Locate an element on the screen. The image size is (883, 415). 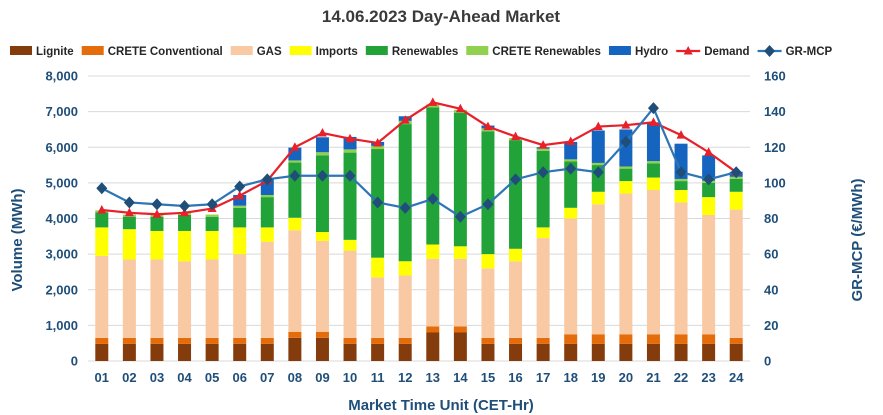
x-tick-label: 11 is located at coordinates (378, 377).